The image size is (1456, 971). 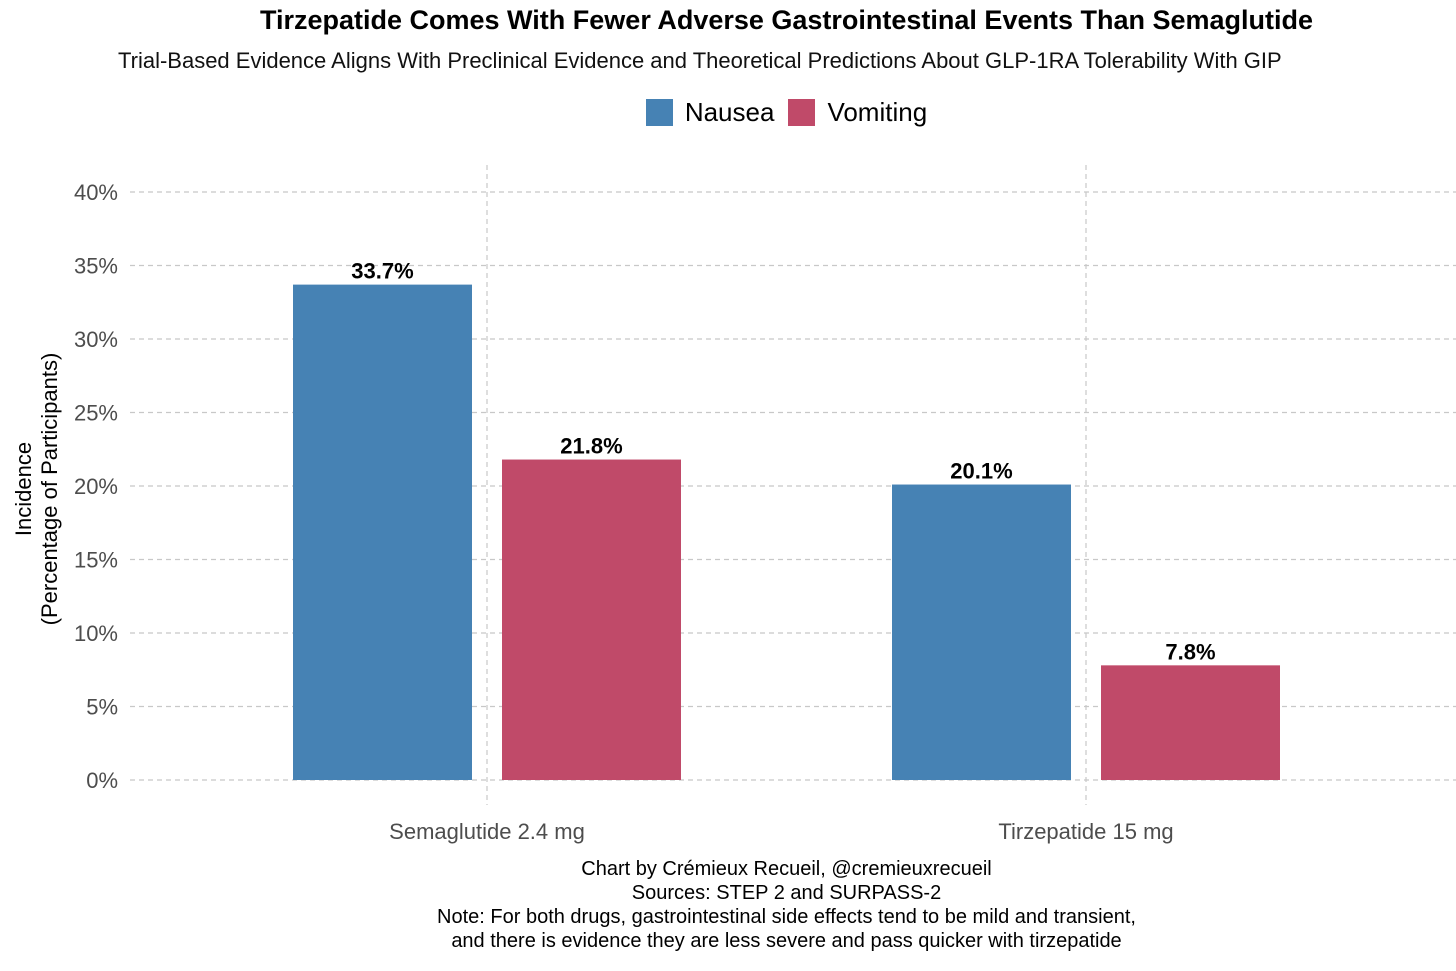 I want to click on legend-swatch-nausea, so click(x=659, y=112).